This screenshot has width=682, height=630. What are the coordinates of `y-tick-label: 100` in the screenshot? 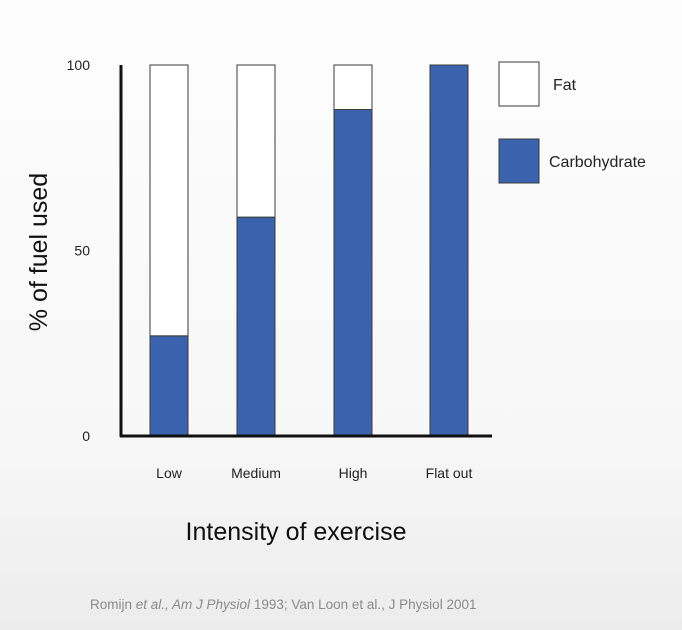 It's located at (79, 65).